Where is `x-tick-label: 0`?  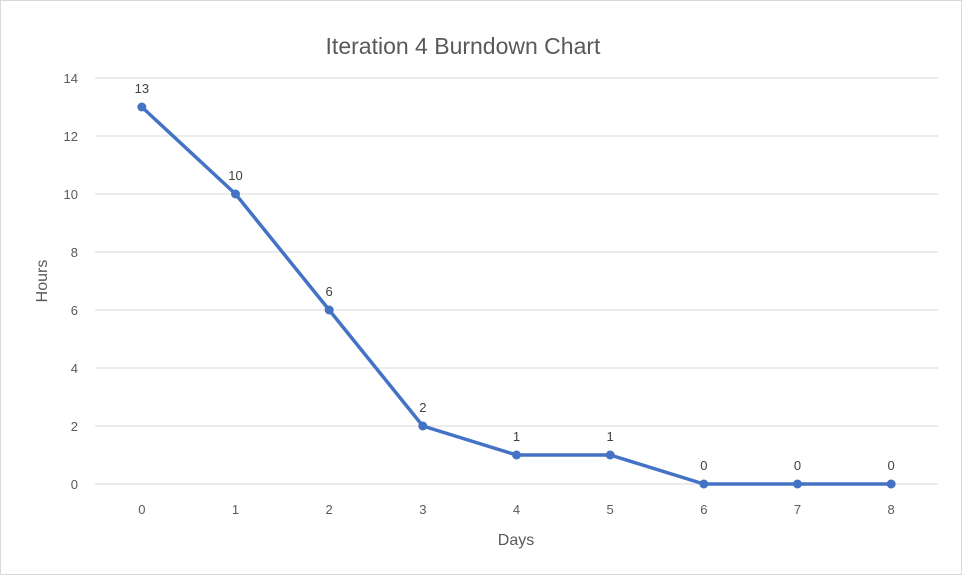 x-tick-label: 0 is located at coordinates (141, 509).